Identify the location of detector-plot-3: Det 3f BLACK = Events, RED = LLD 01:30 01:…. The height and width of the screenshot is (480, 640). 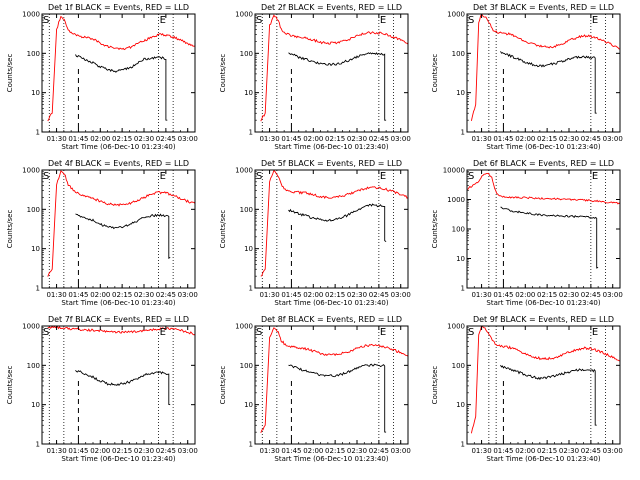
(527, 77).